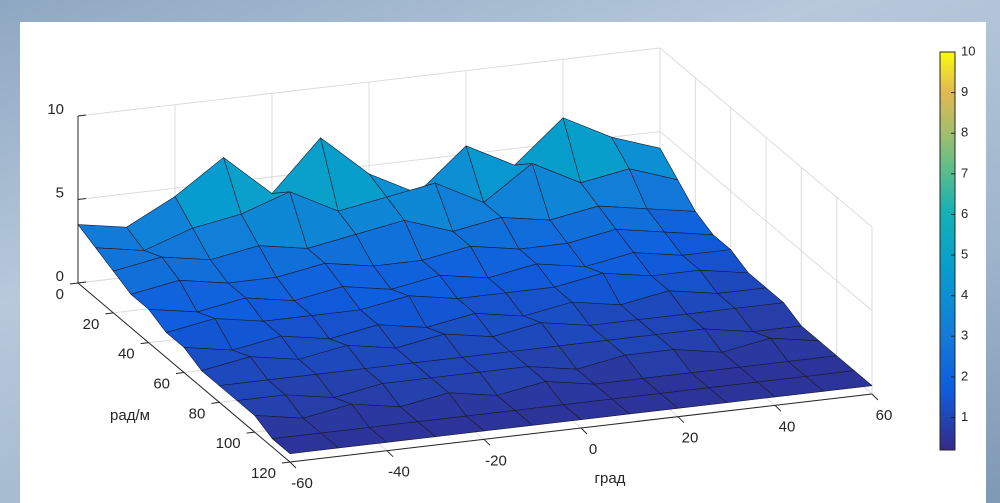 This screenshot has width=1000, height=503. I want to click on colorbar-tick-label: 4, so click(964, 294).